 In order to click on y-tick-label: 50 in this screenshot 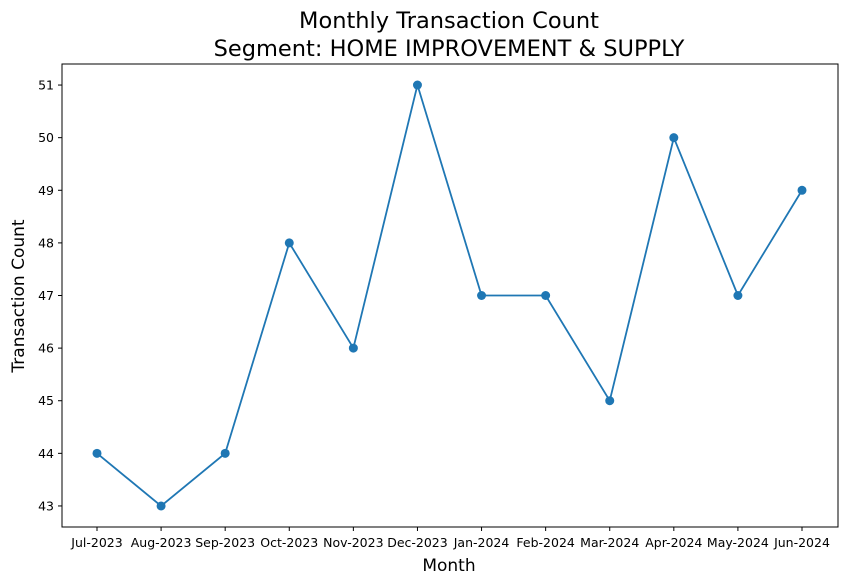, I will do `click(46, 137)`.